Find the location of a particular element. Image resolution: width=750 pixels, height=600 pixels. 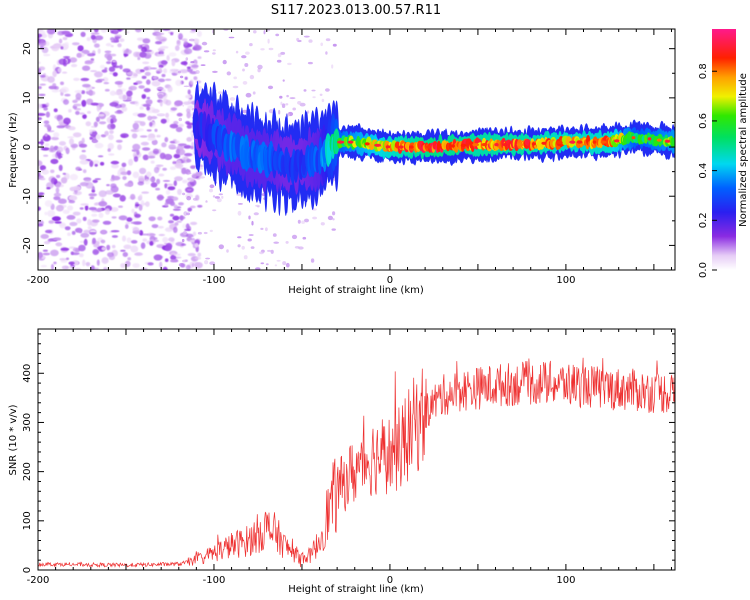

y-tick-label: 400 is located at coordinates (27, 373).